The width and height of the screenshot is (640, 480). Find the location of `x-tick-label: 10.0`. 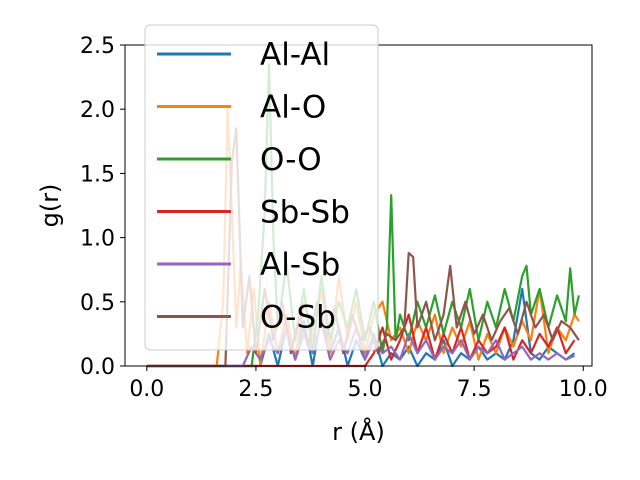

x-tick-label: 10.0 is located at coordinates (583, 389).